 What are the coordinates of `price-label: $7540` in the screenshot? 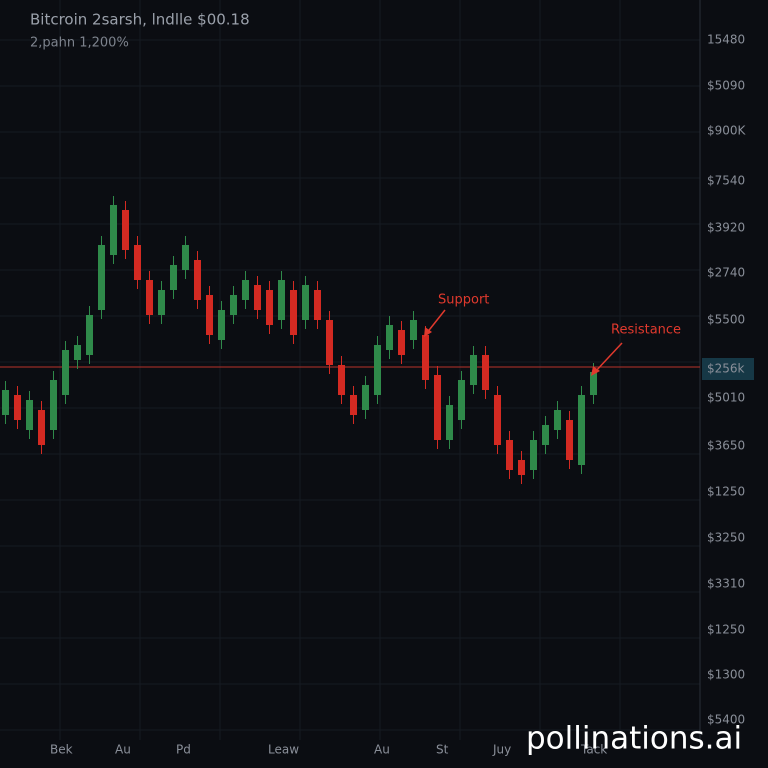 It's located at (726, 181).